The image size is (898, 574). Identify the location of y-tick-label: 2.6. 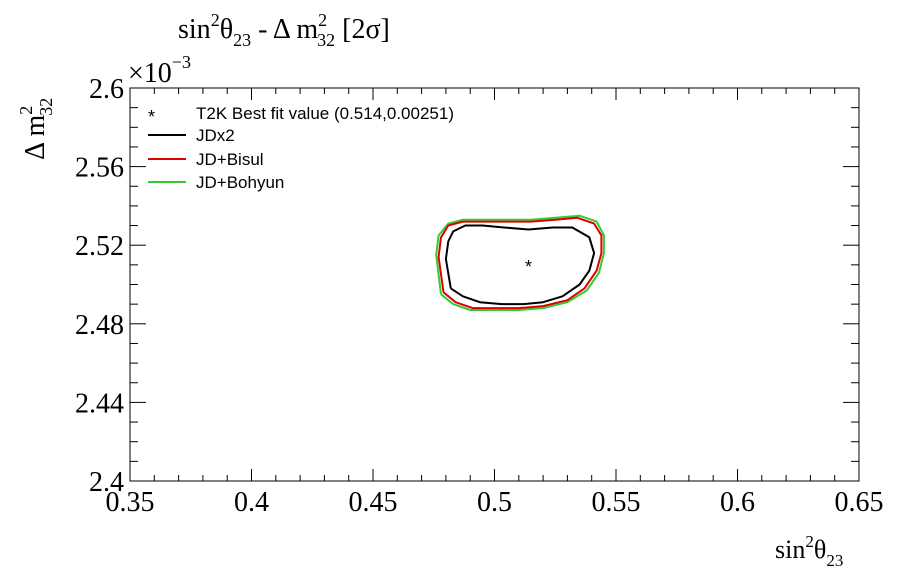
(106, 89).